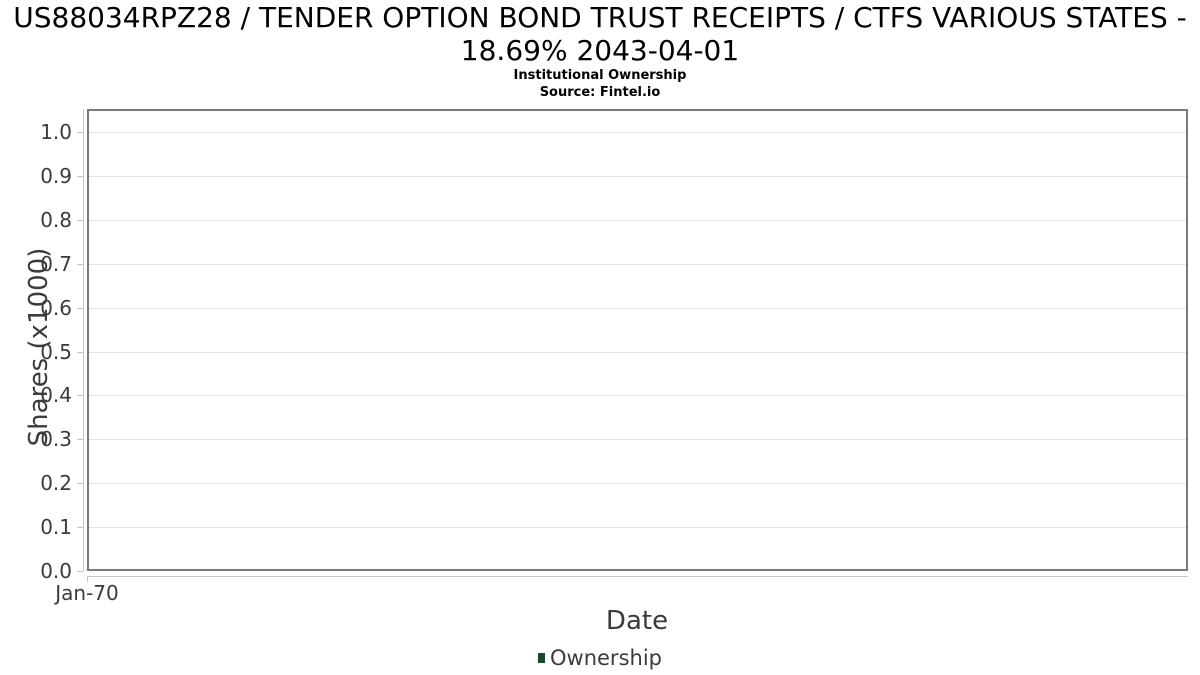  I want to click on y-axis-line, so click(83, 340).